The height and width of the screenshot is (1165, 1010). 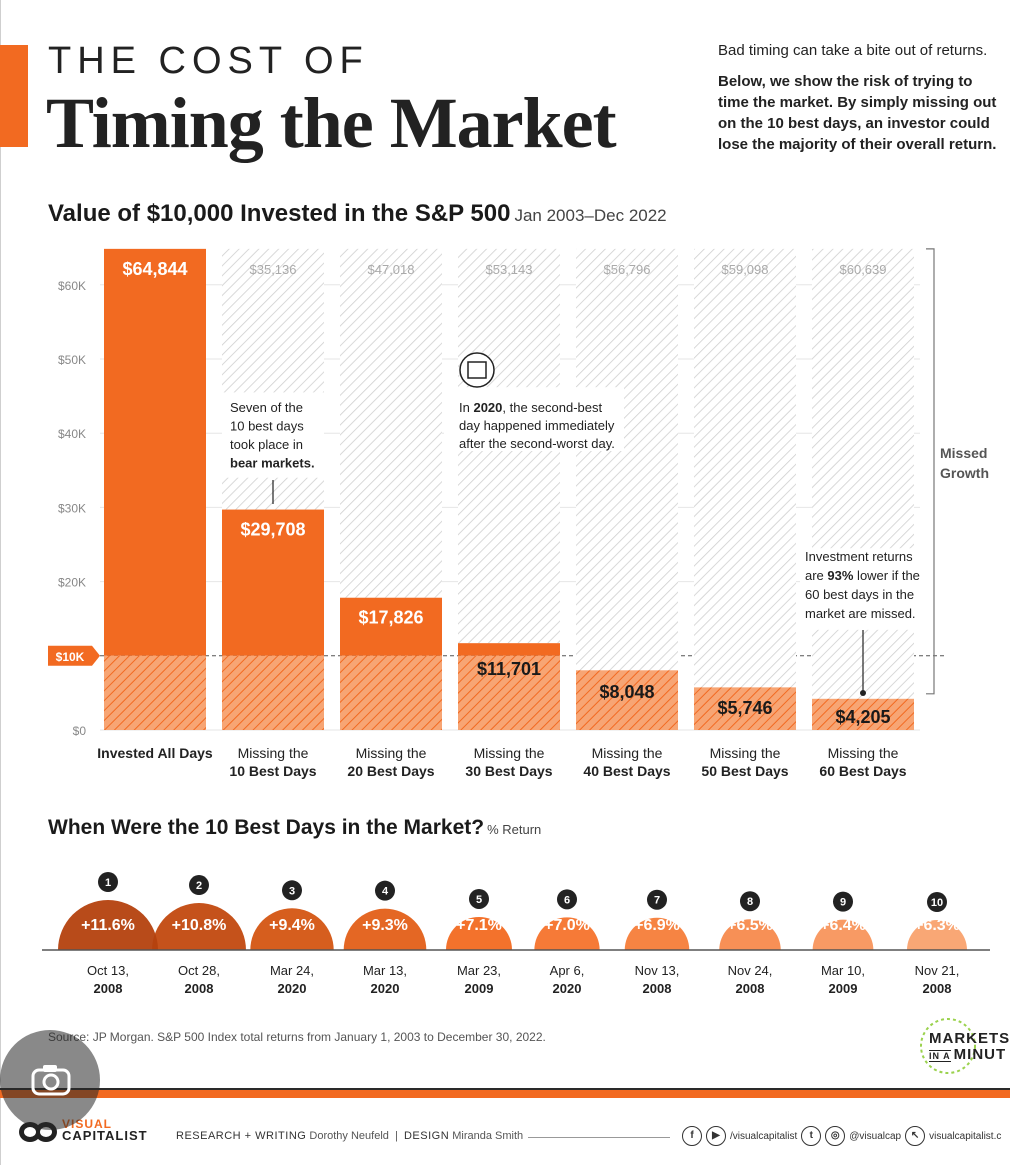 What do you see at coordinates (208, 61) in the screenshot?
I see `title-top: THE COST OF` at bounding box center [208, 61].